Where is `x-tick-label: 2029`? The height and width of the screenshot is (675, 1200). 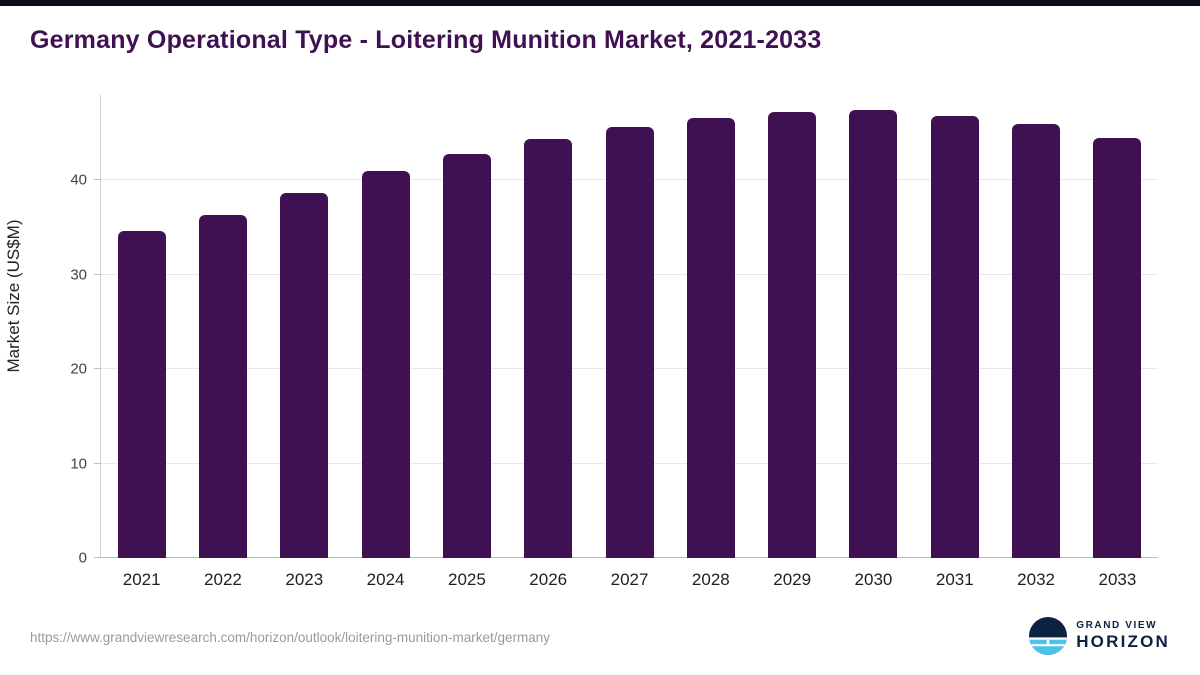
x-tick-label: 2029 is located at coordinates (792, 579).